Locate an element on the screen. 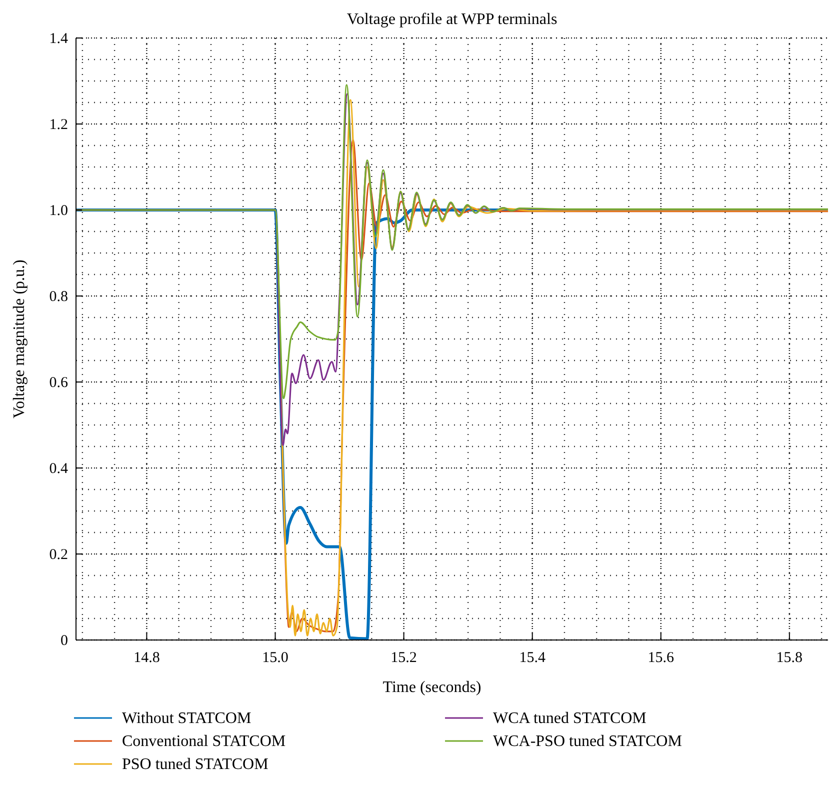 This screenshot has width=832, height=788. x-tick-label: 15.4 is located at coordinates (532, 658).